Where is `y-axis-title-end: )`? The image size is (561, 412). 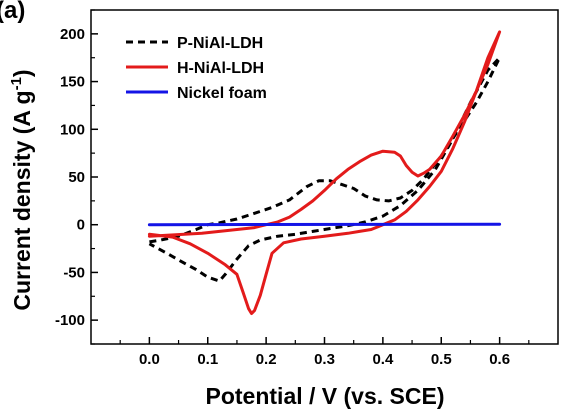
y-axis-title-end: ) is located at coordinates (22, 73).